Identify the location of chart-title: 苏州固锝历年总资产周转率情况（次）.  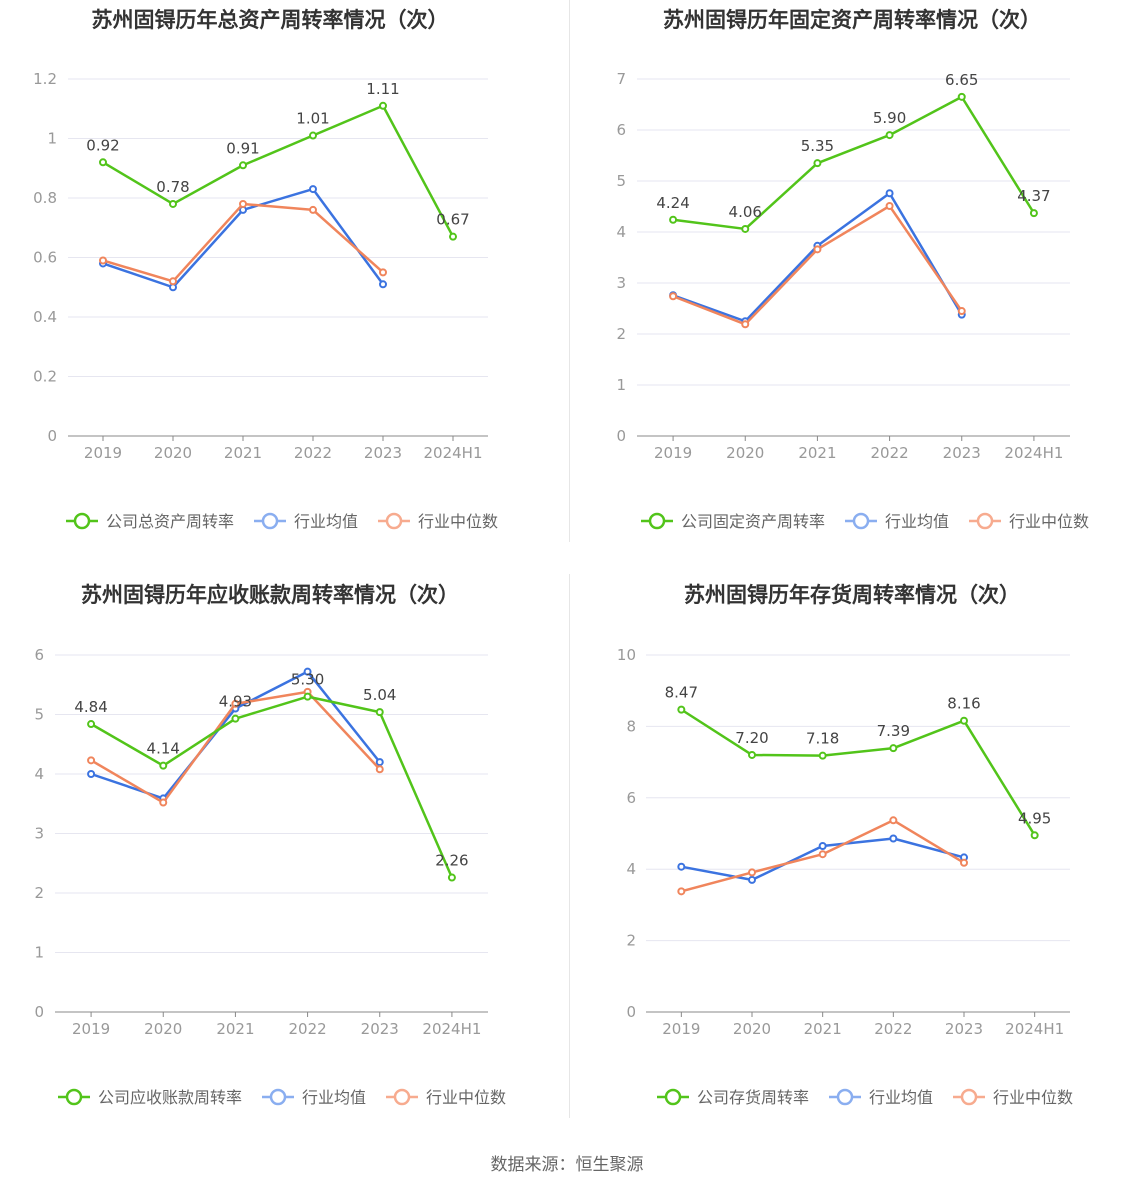
(270, 20).